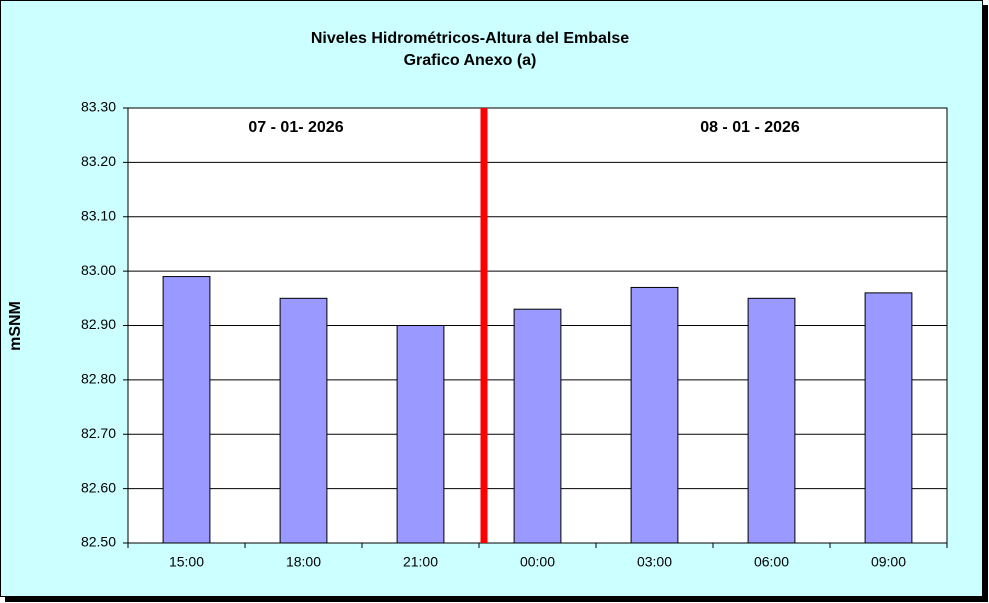  What do you see at coordinates (654, 562) in the screenshot?
I see `x-tick-label: 03:00` at bounding box center [654, 562].